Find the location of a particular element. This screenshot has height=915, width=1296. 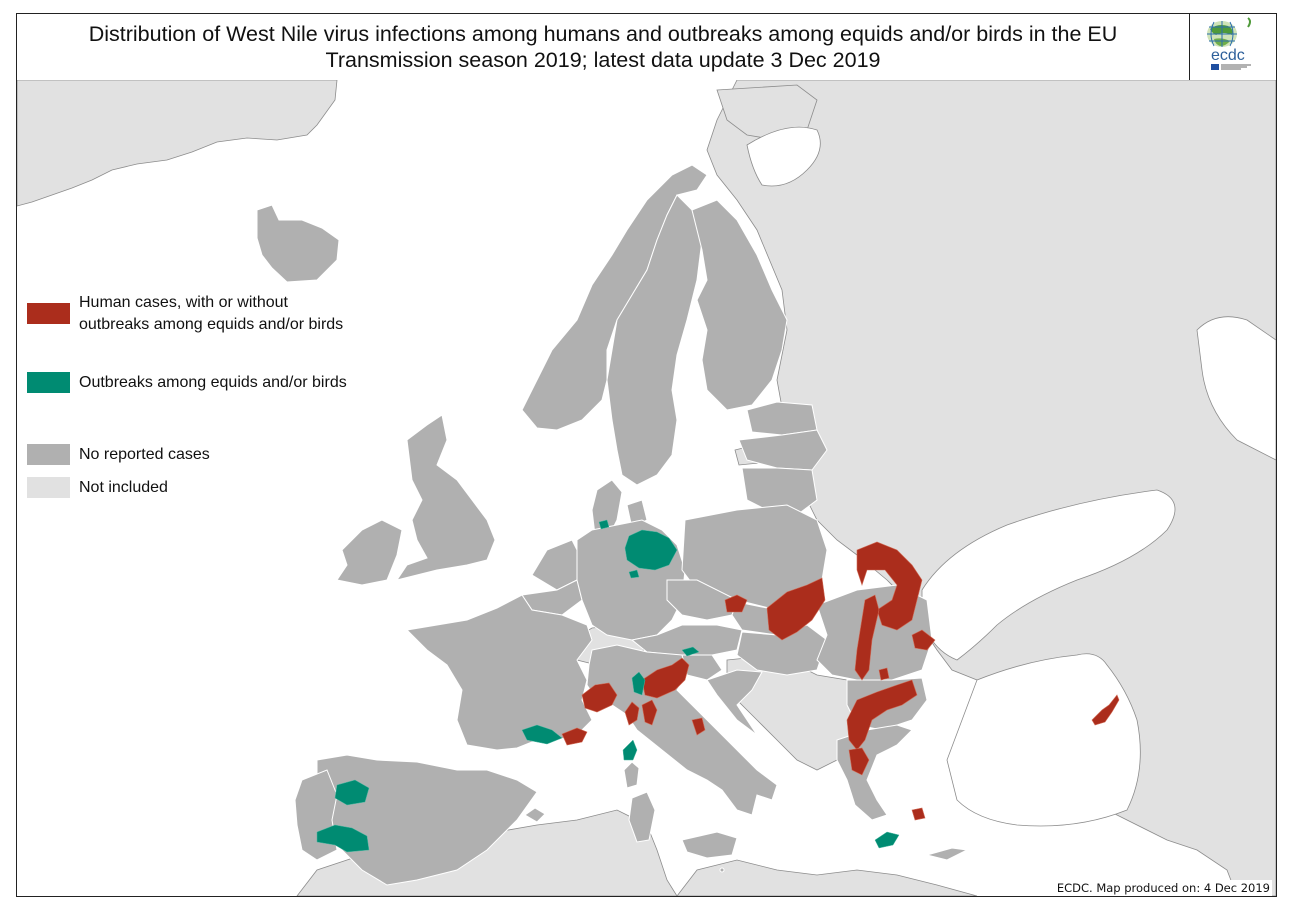

svg-text: ecdc is located at coordinates (1228, 55).